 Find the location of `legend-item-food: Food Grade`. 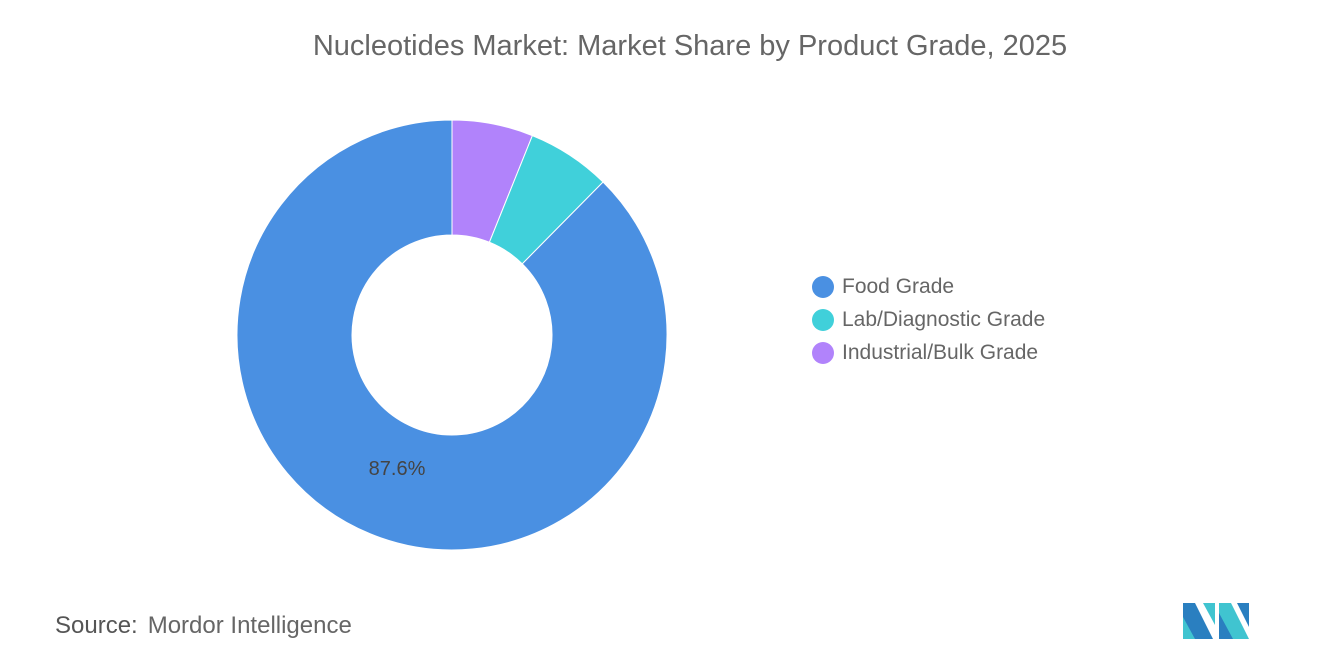

legend-item-food: Food Grade is located at coordinates (928, 286).